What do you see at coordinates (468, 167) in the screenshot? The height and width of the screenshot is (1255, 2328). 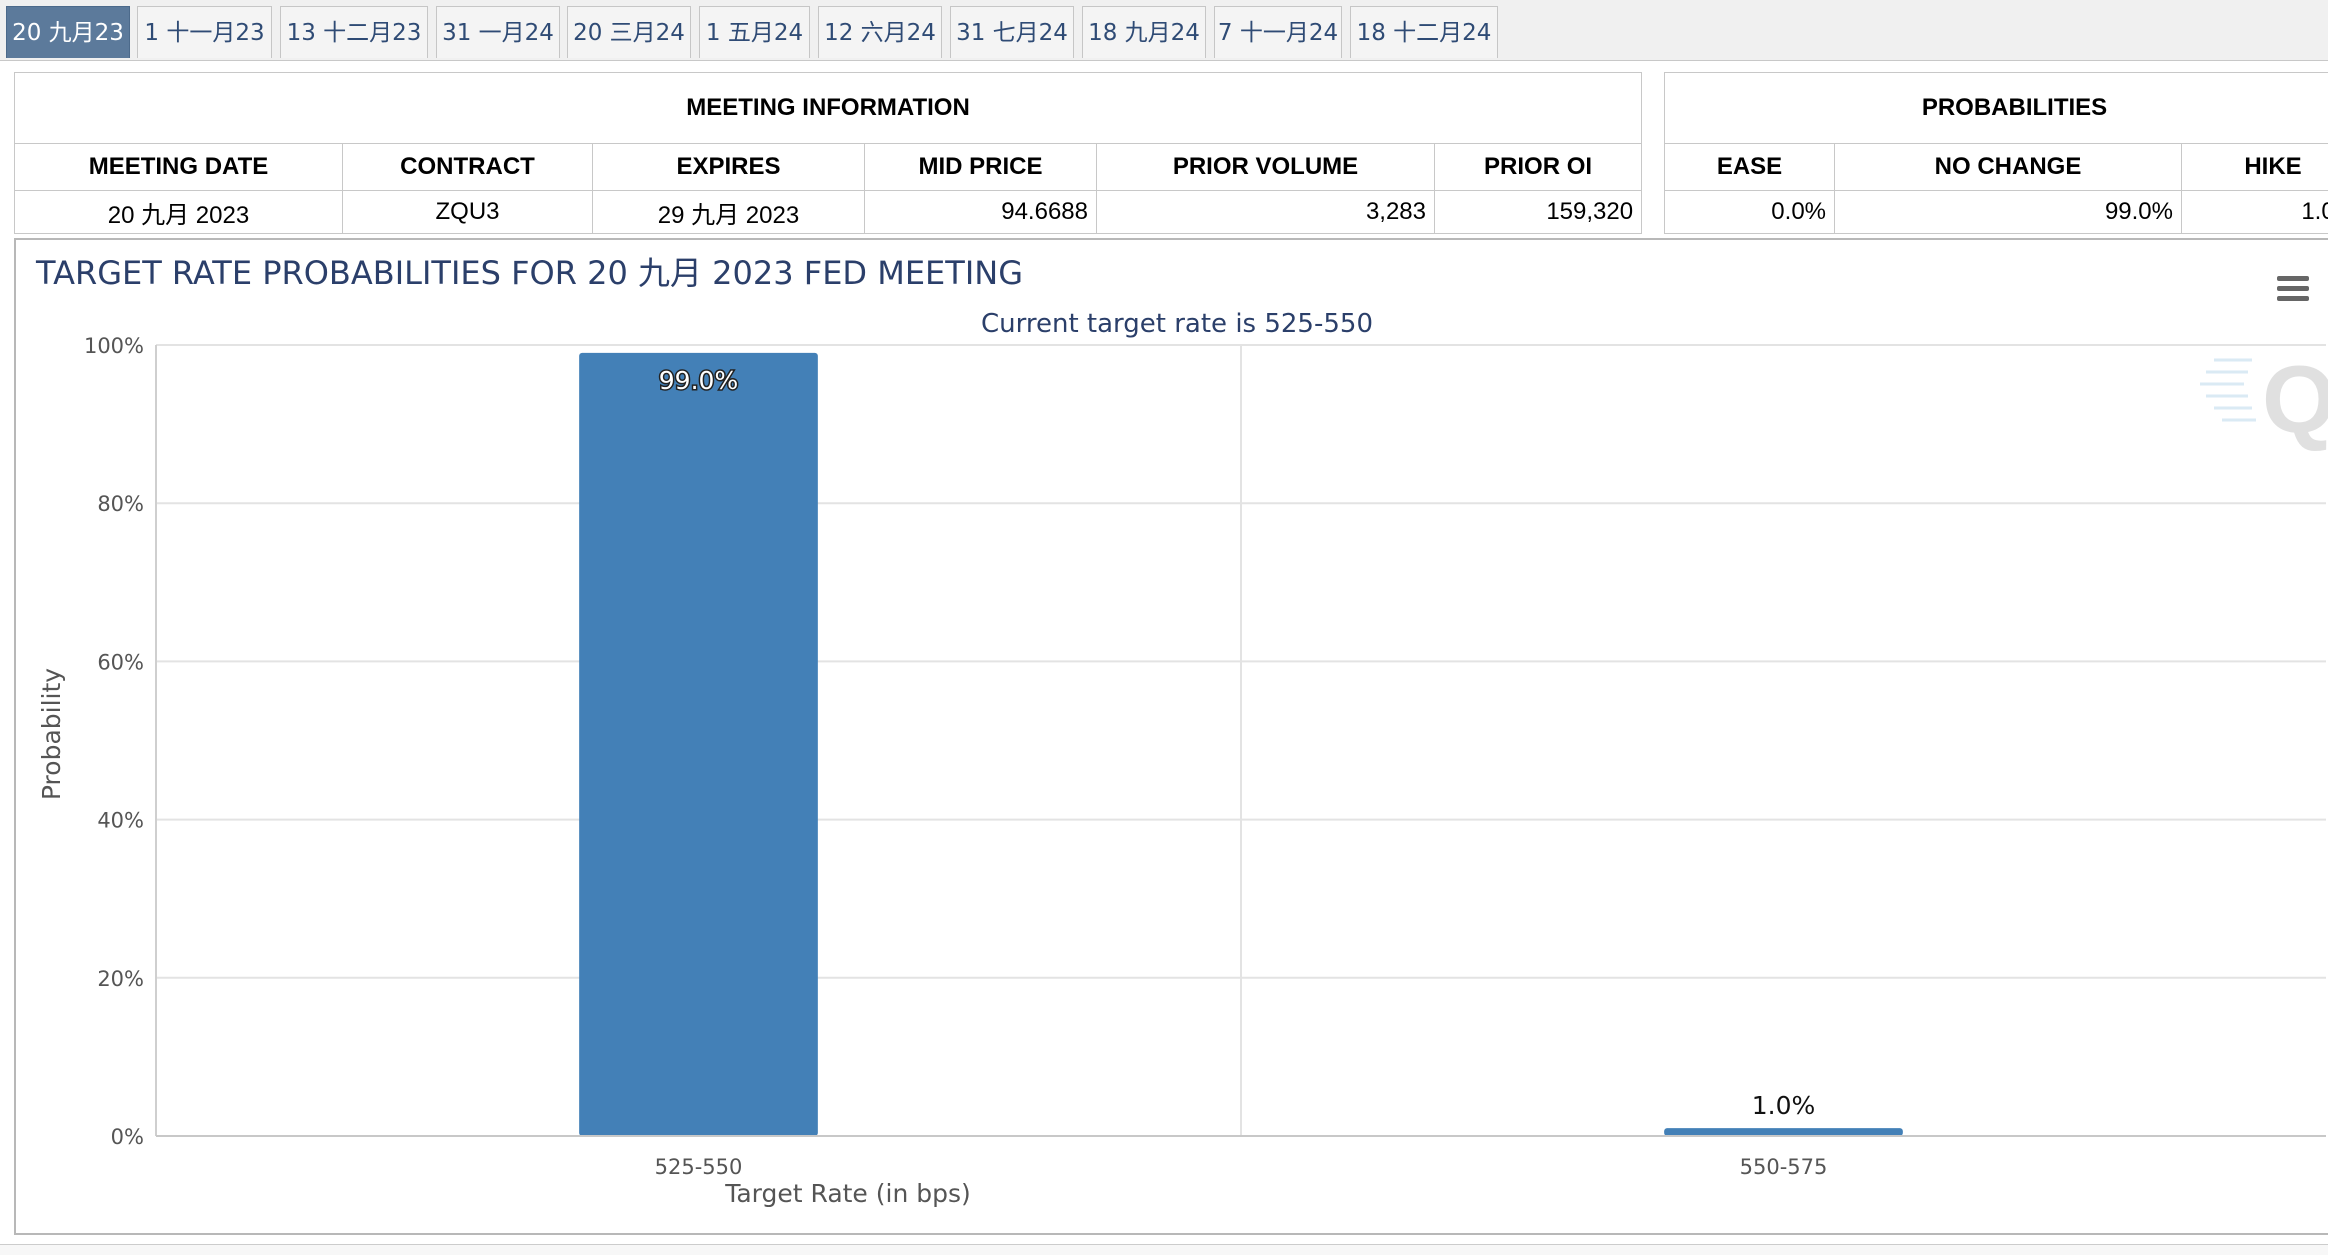 I see `column-header-contract: CONTRACT` at bounding box center [468, 167].